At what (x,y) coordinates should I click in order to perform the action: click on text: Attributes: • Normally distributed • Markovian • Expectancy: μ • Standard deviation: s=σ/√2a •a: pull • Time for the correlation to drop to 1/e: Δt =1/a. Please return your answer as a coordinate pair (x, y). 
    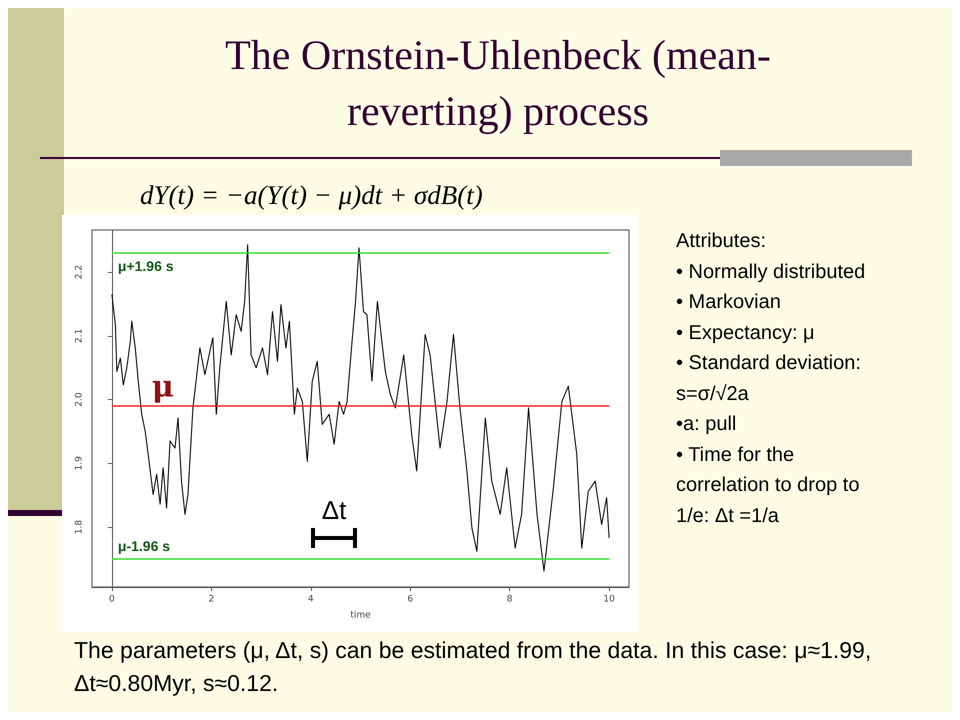
    Looking at the image, I should click on (771, 378).